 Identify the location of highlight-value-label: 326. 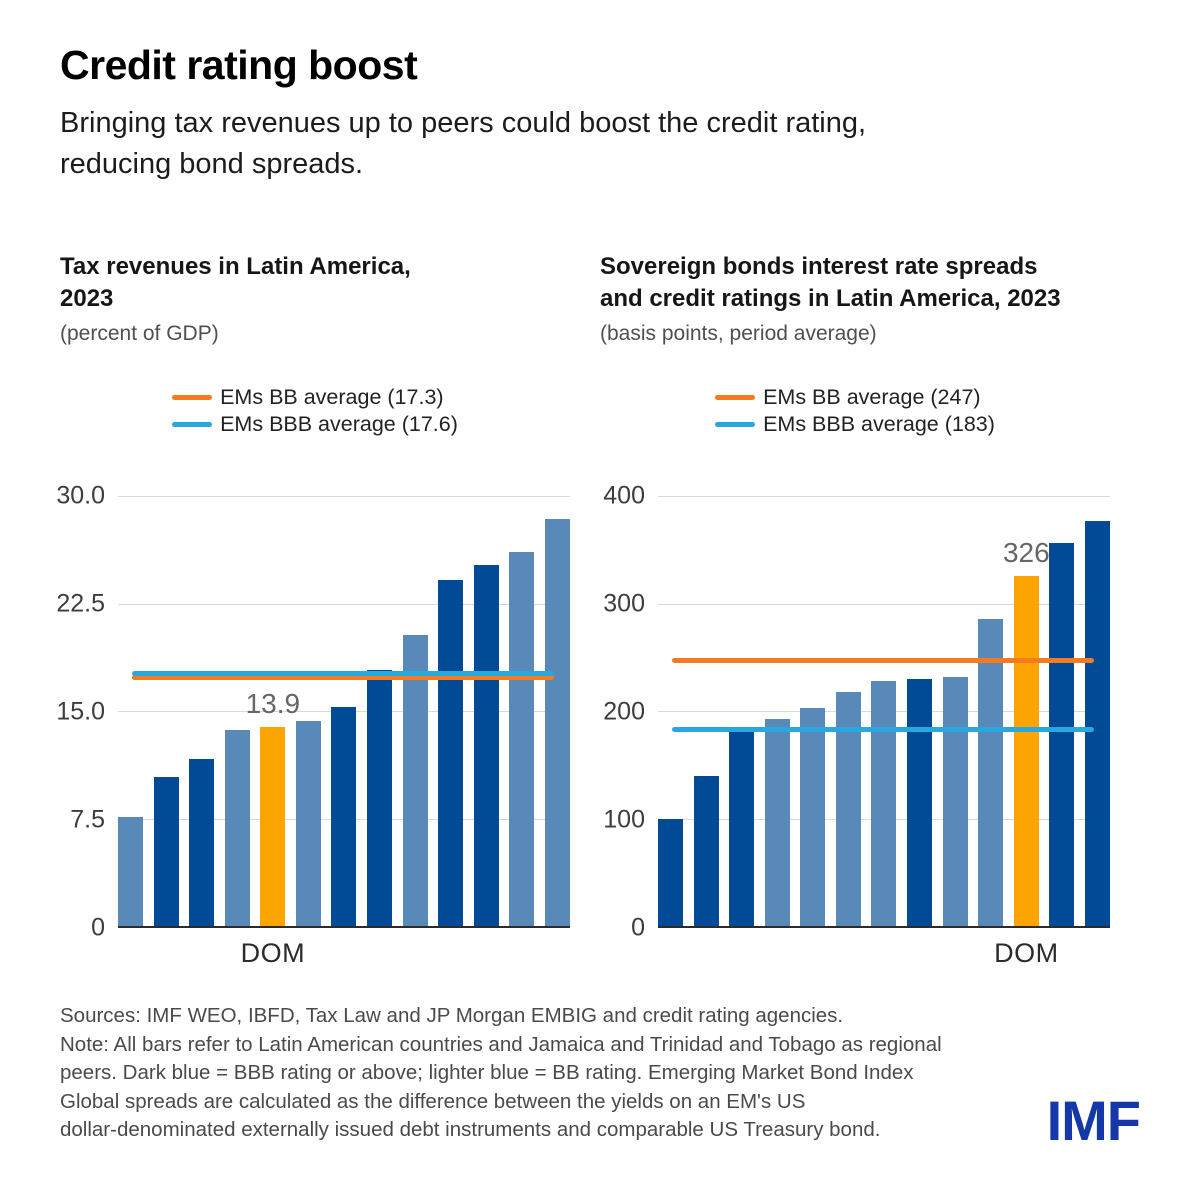
(1026, 552).